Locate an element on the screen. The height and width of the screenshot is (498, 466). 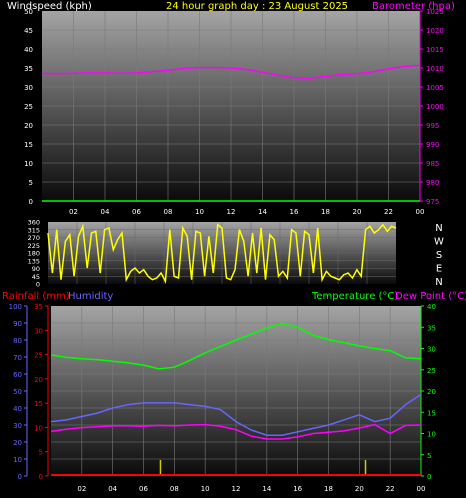
temperature-tick-label: 30 is located at coordinates (431, 350).